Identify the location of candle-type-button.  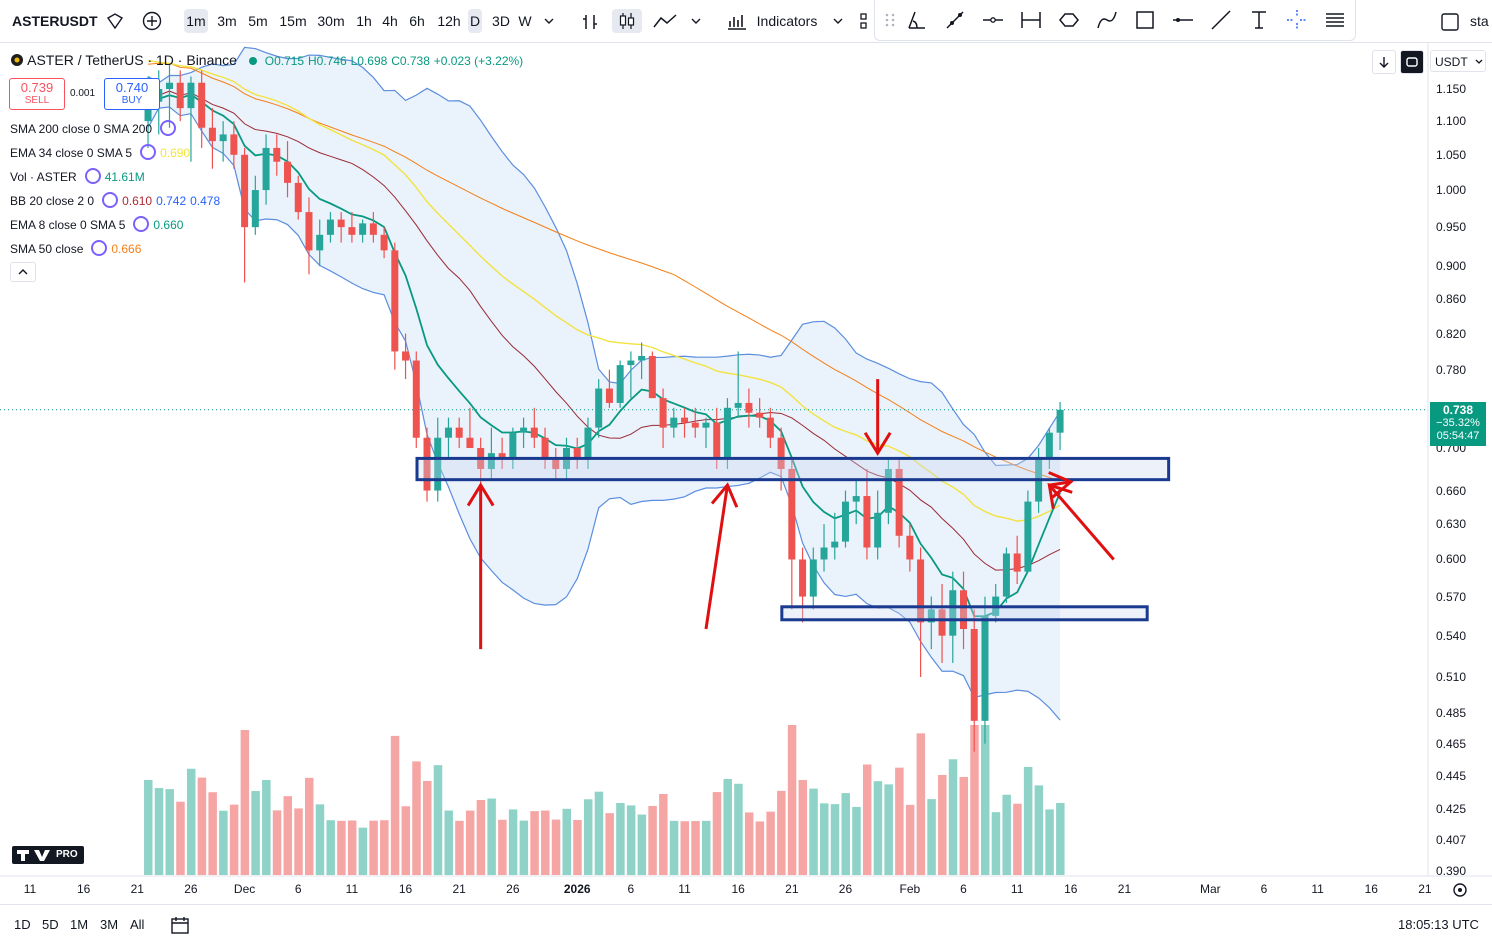
(627, 21).